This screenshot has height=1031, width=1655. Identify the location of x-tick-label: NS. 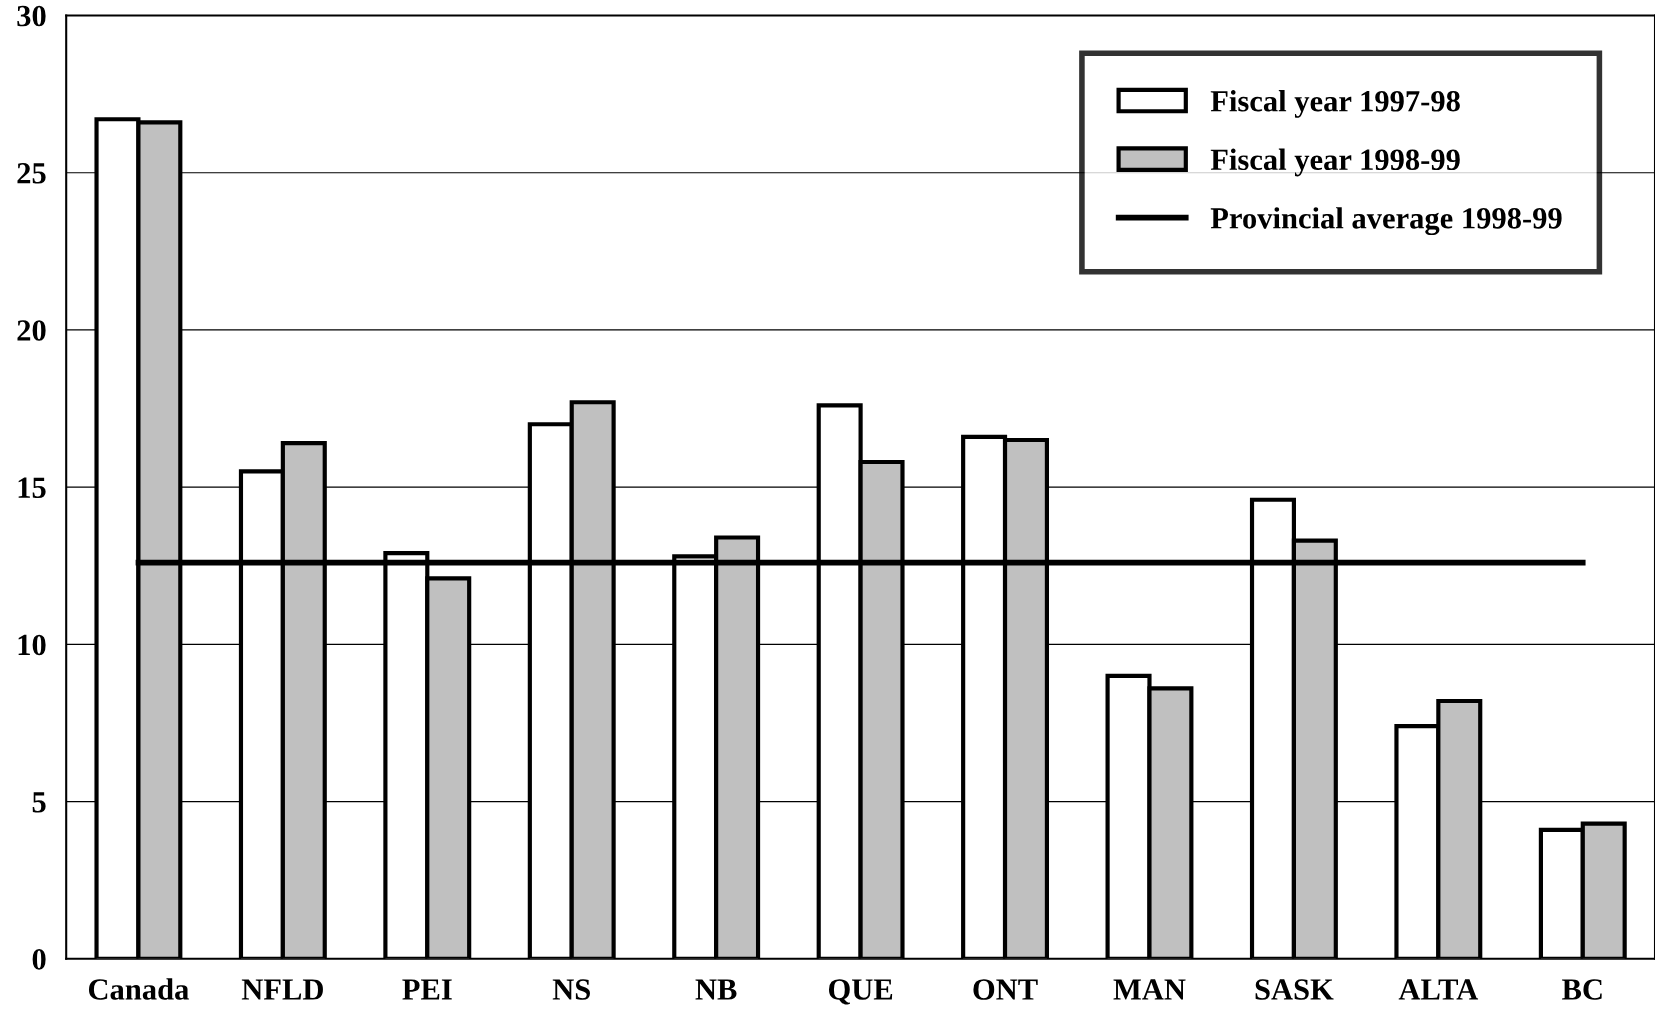
(571, 989).